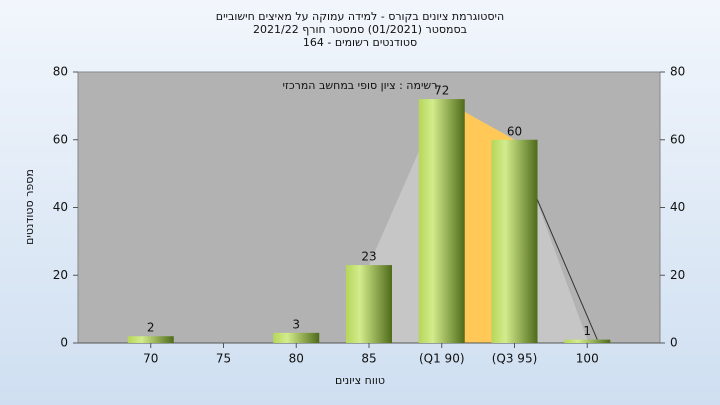  What do you see at coordinates (360, 42) in the screenshot?
I see `chart-subtitle: סטודנטים רשומים - 164` at bounding box center [360, 42].